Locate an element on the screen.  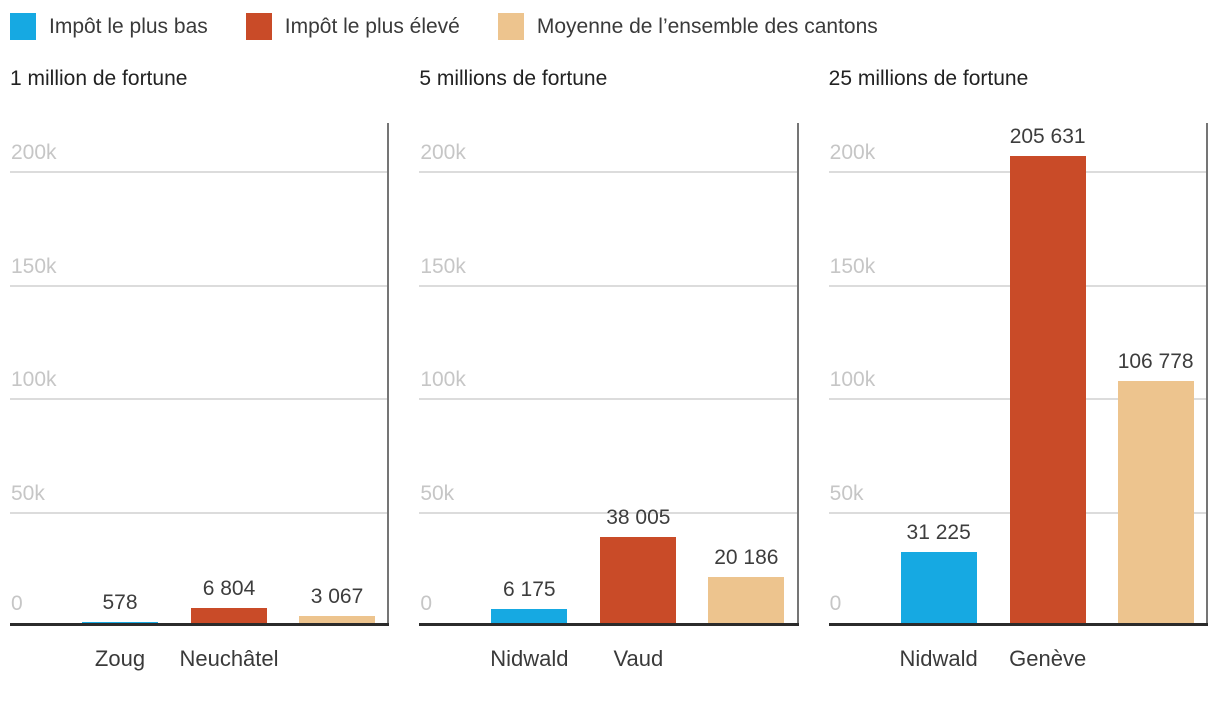
bar-value-label: 205 631 is located at coordinates (1047, 136).